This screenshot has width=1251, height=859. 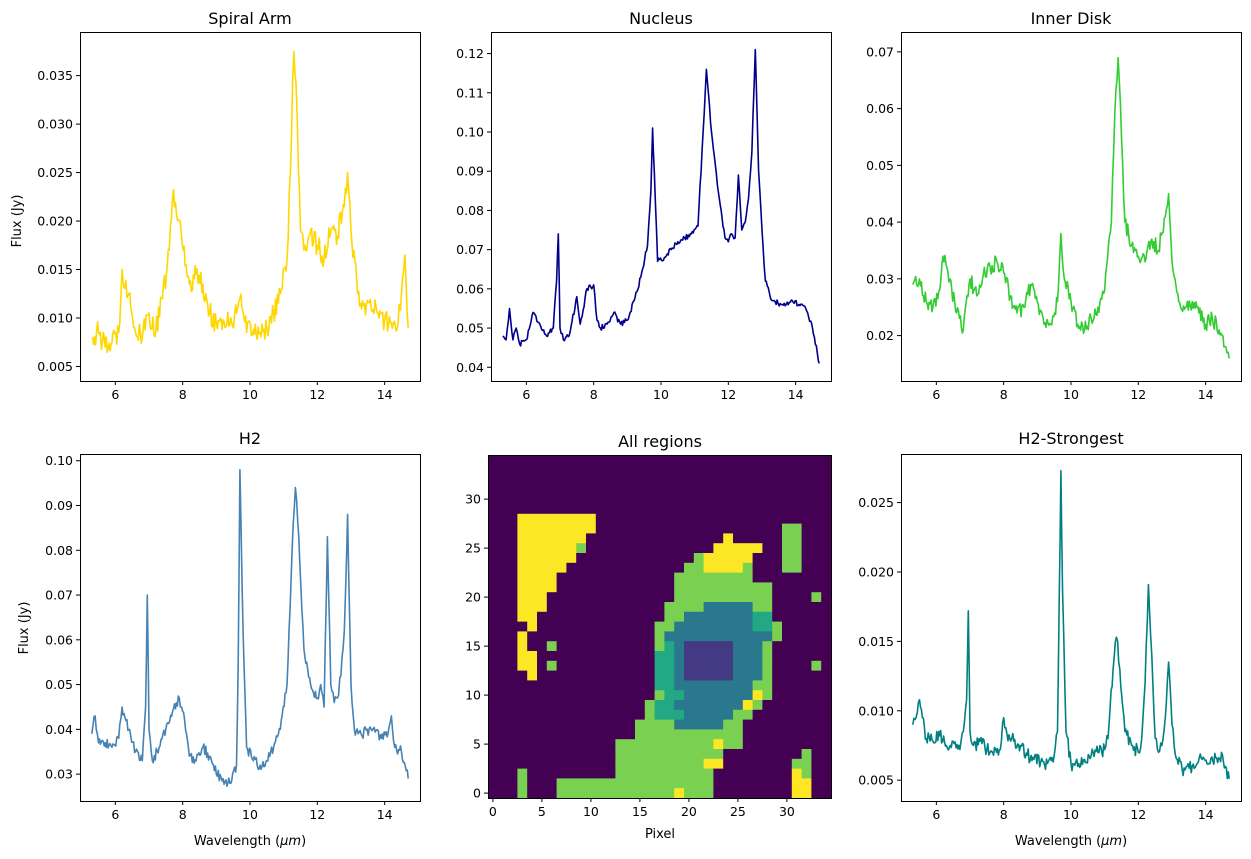 What do you see at coordinates (250, 202) in the screenshot?
I see `plot-area` at bounding box center [250, 202].